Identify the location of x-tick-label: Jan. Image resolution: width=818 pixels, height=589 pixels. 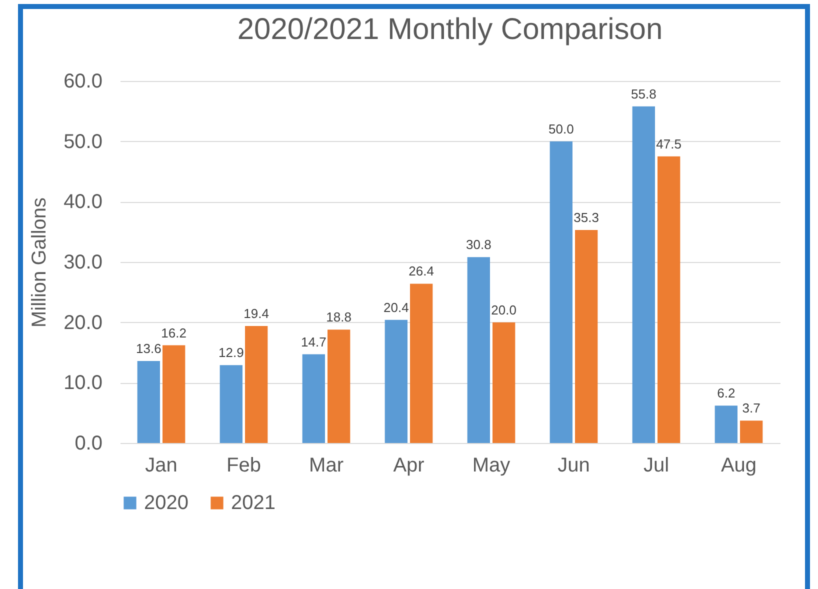
(161, 465).